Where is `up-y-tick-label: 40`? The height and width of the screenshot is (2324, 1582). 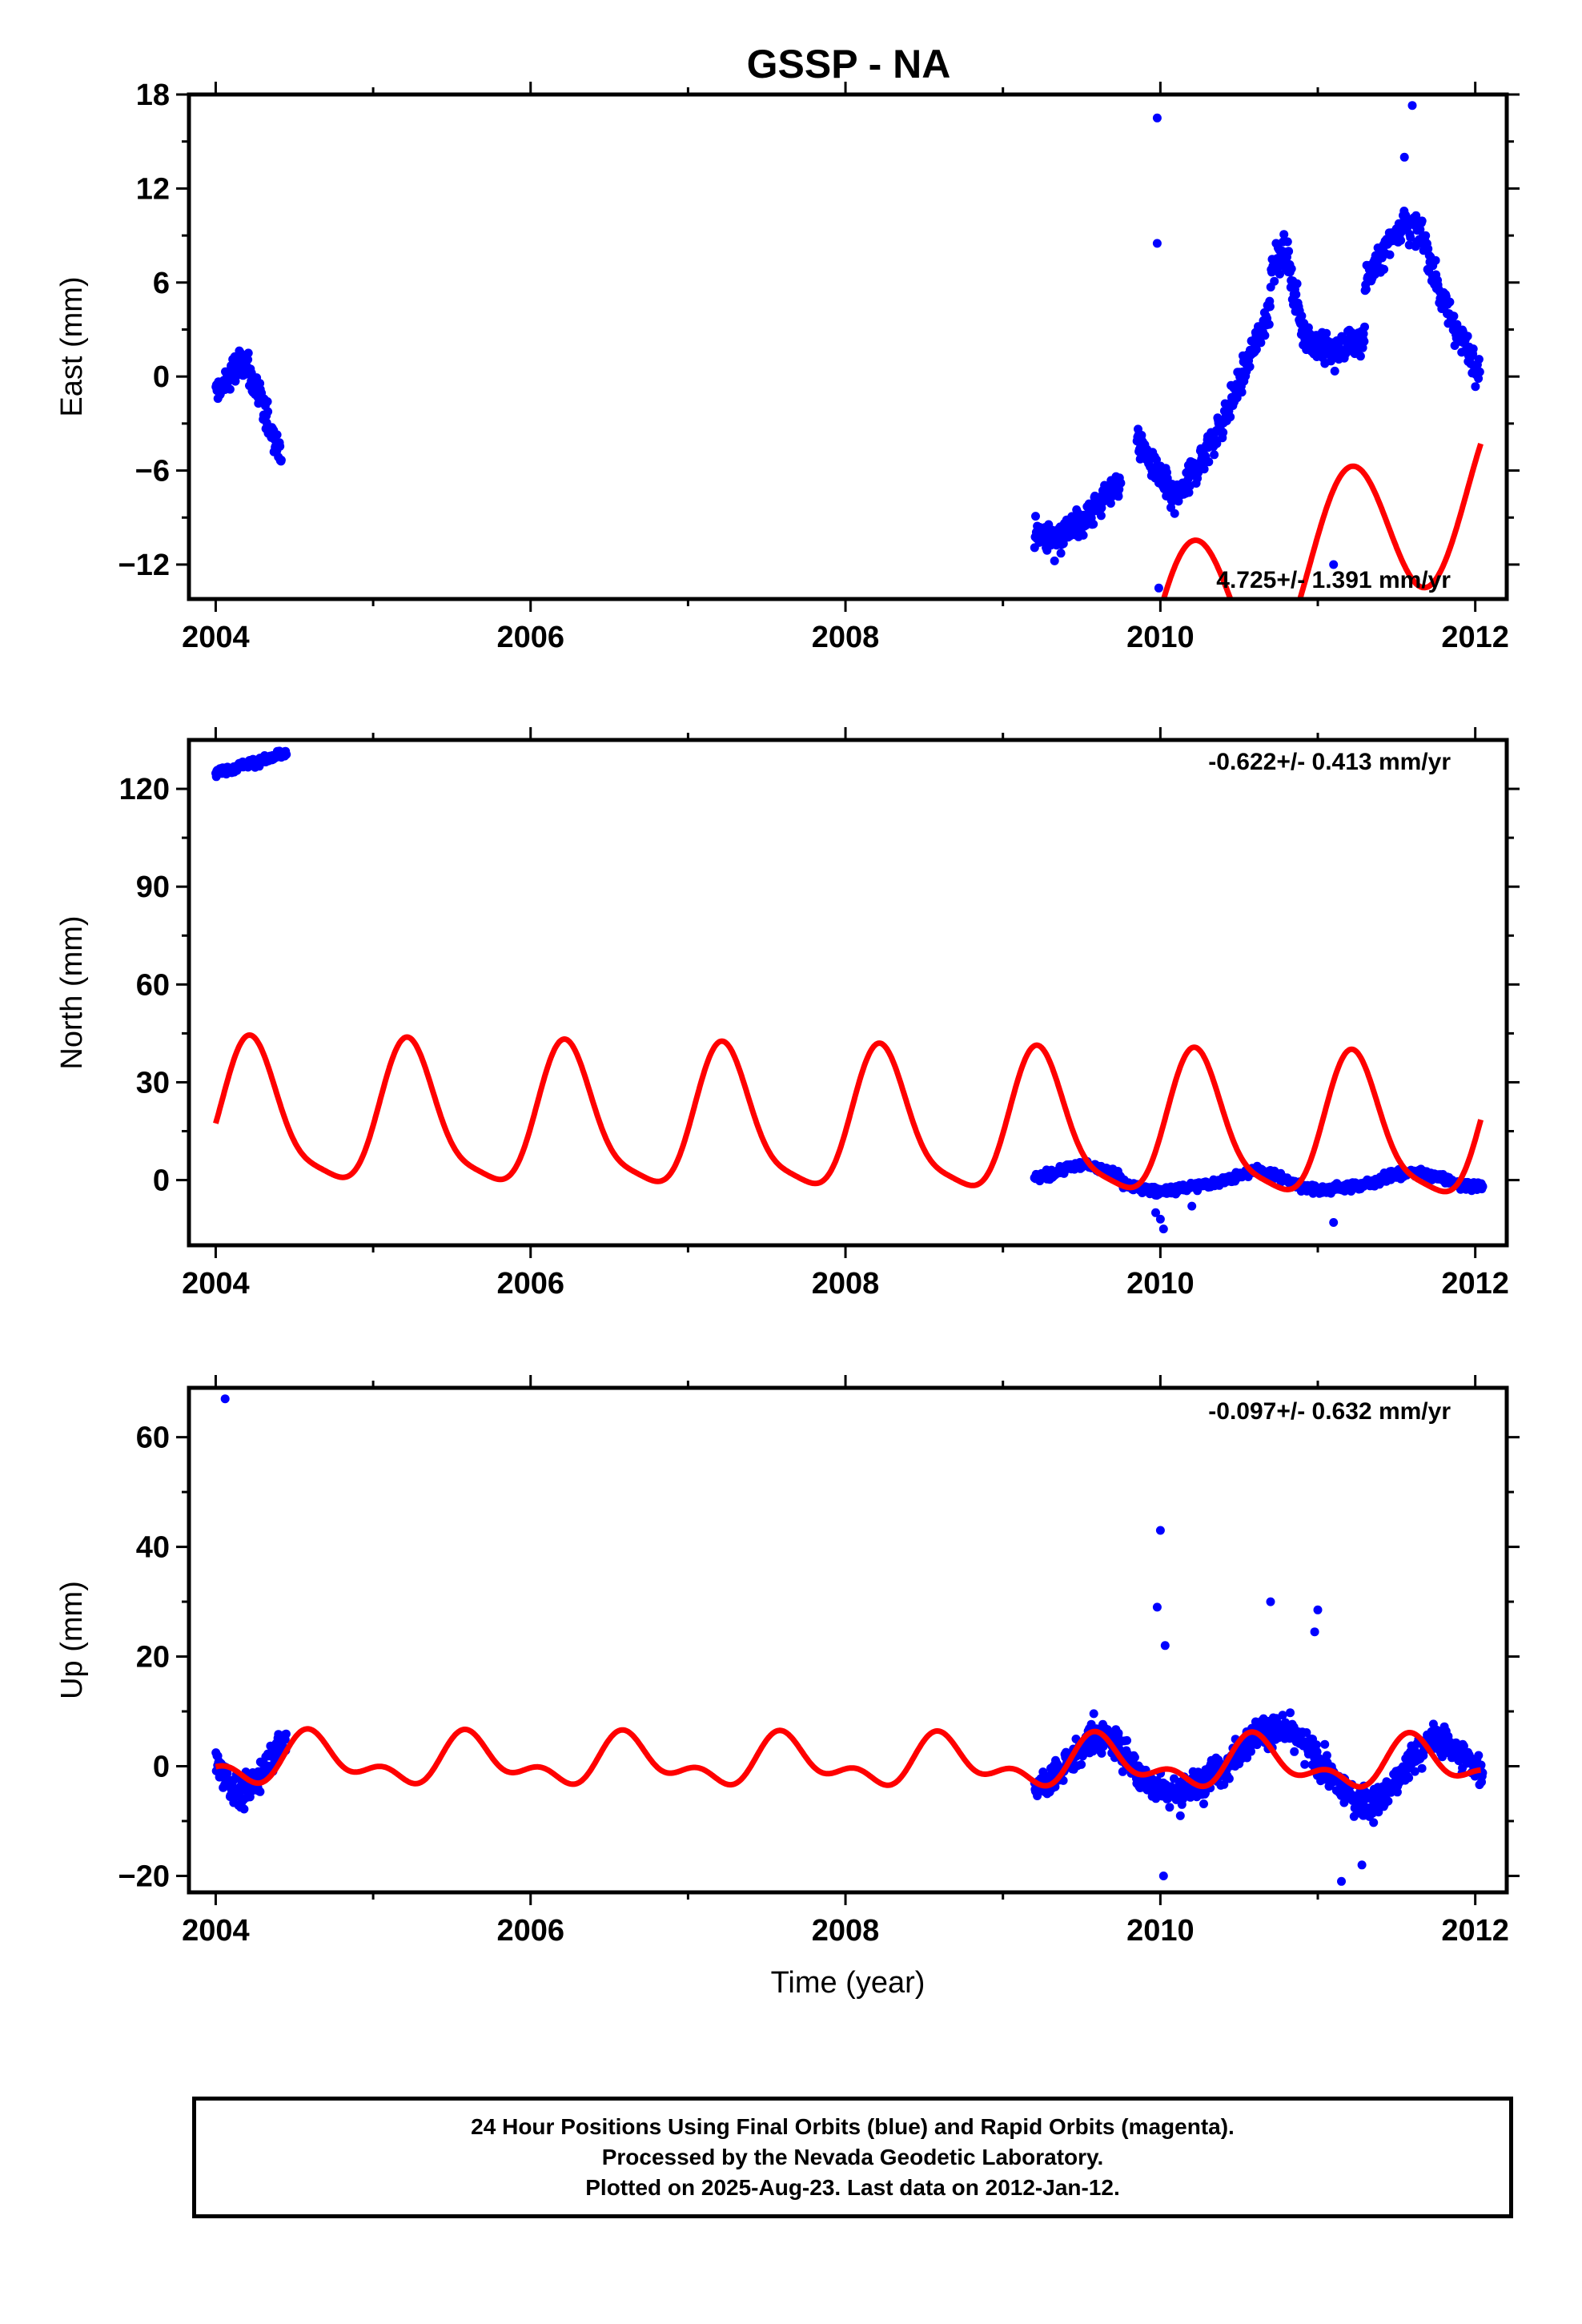
up-y-tick-label: 40 is located at coordinates (153, 1548).